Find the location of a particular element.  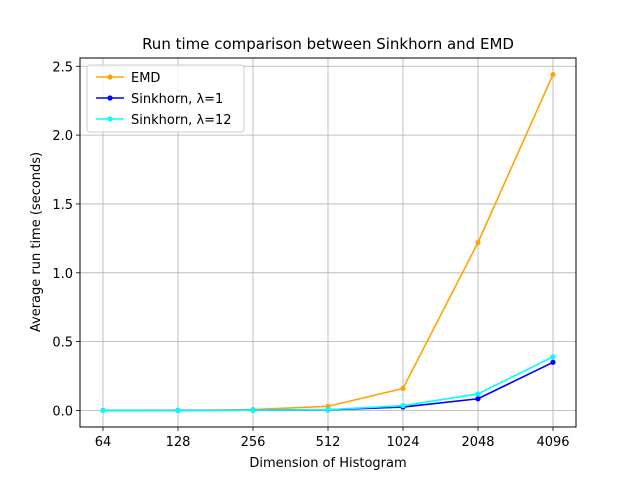

x-axis-title: Dimension of Histogram is located at coordinates (327, 463).